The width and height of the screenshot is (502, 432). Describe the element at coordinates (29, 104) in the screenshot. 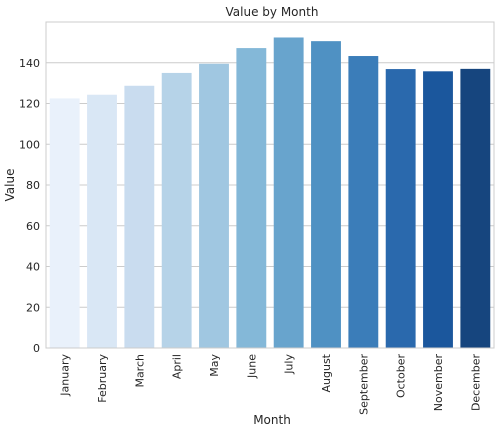

I see `y-tick-label: 120` at that location.